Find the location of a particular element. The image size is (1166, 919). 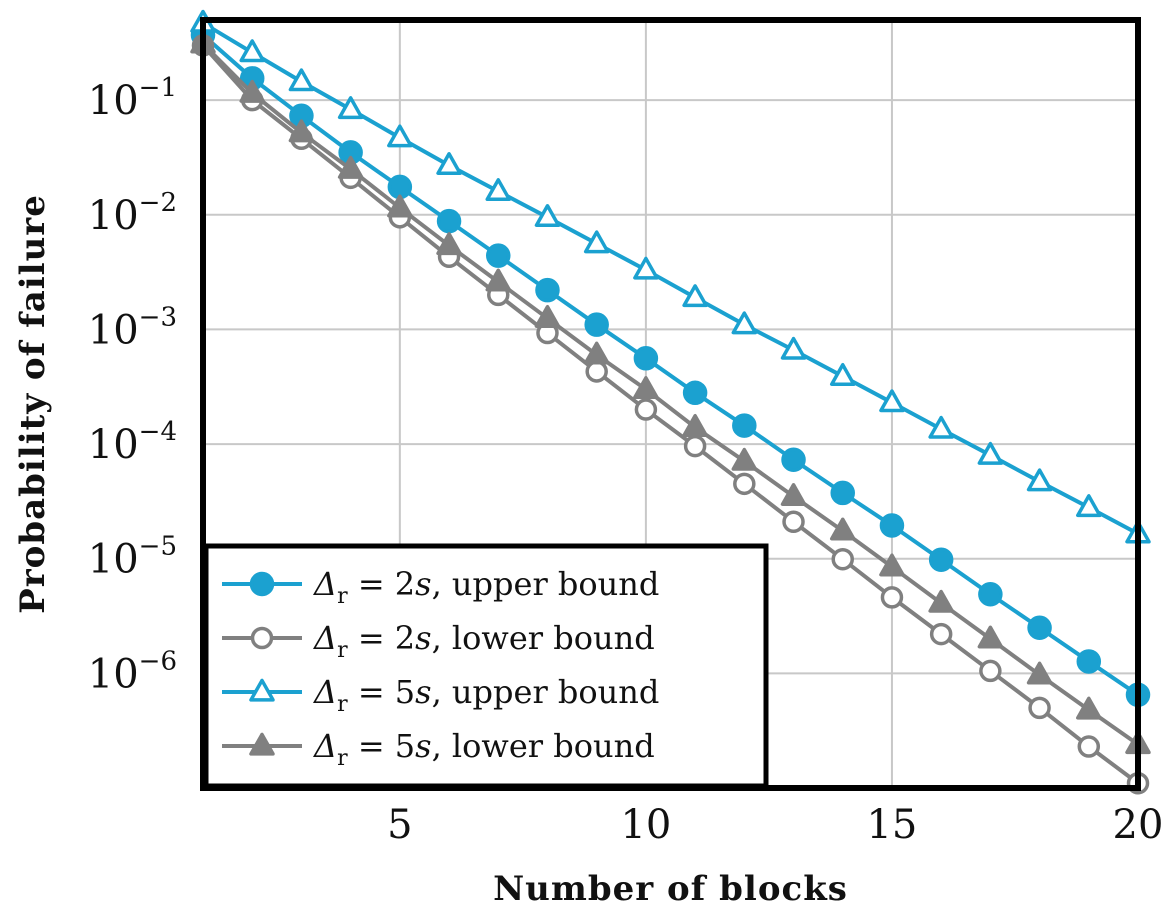

legend-entry-2: Δr = 5s, upper bound is located at coordinates (440, 695).